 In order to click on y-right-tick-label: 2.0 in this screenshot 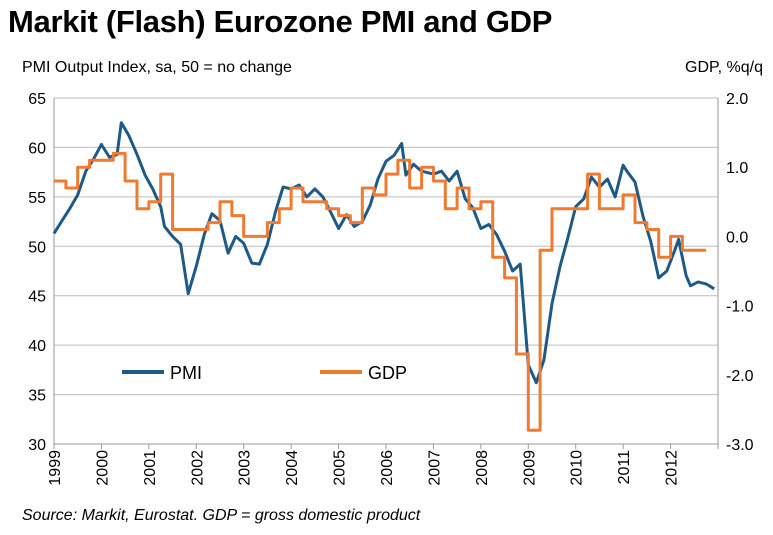, I will do `click(737, 99)`.